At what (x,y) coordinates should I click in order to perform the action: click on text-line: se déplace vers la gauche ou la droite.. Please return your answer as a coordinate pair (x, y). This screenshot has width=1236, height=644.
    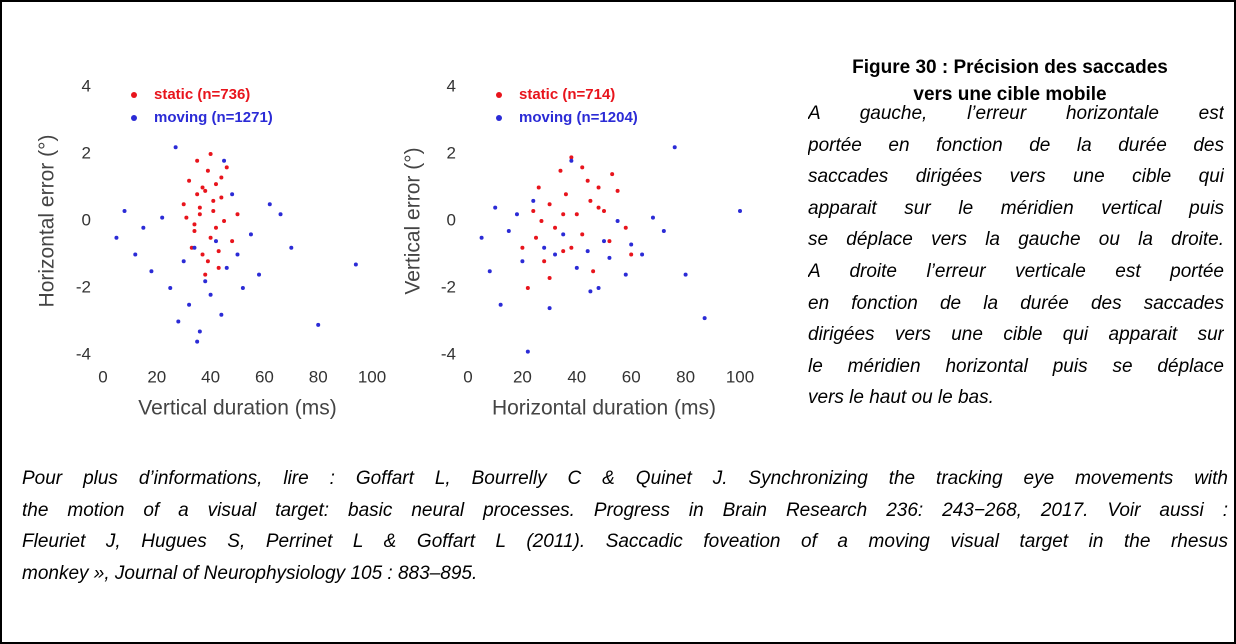
    Looking at the image, I should click on (1016, 240).